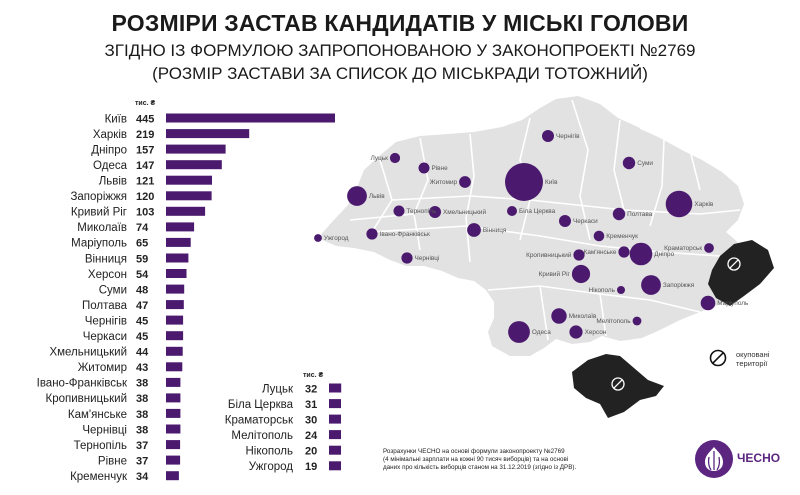  I want to click on value-label: 59, so click(142, 259).